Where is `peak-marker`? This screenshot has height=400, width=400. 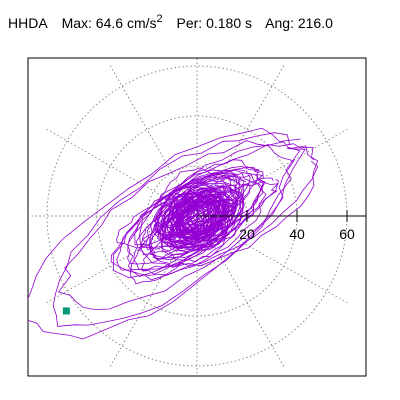 peak-marker is located at coordinates (66, 311).